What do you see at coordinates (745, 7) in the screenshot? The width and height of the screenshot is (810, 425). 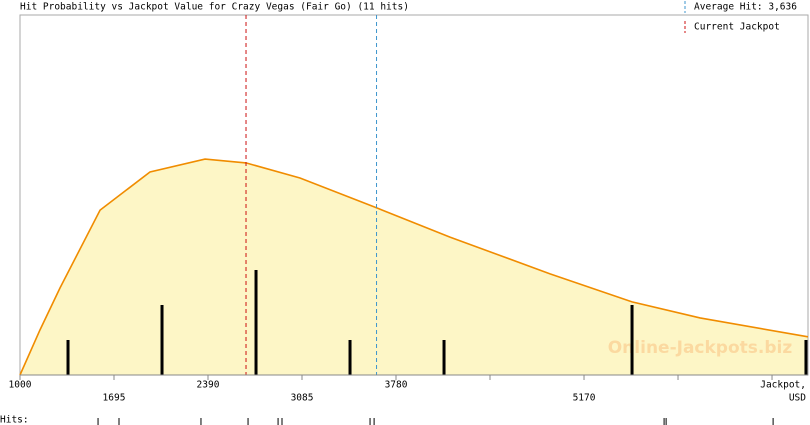 I see `legend-label: Average Hit: 3,636` at bounding box center [745, 7].